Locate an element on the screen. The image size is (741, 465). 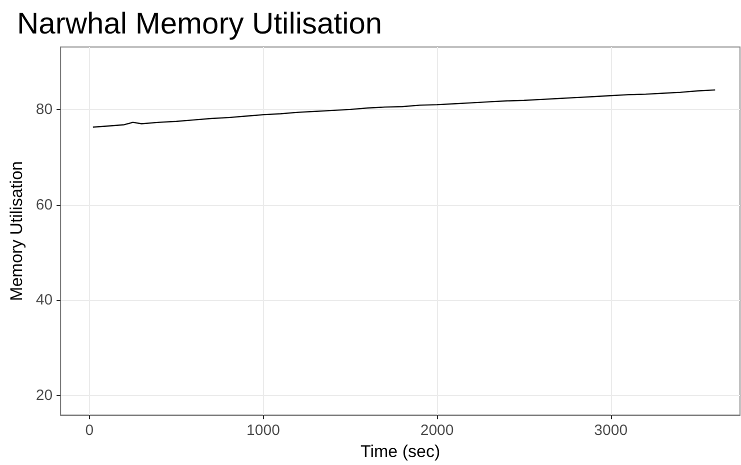
x-tick-label: 0 is located at coordinates (89, 431).